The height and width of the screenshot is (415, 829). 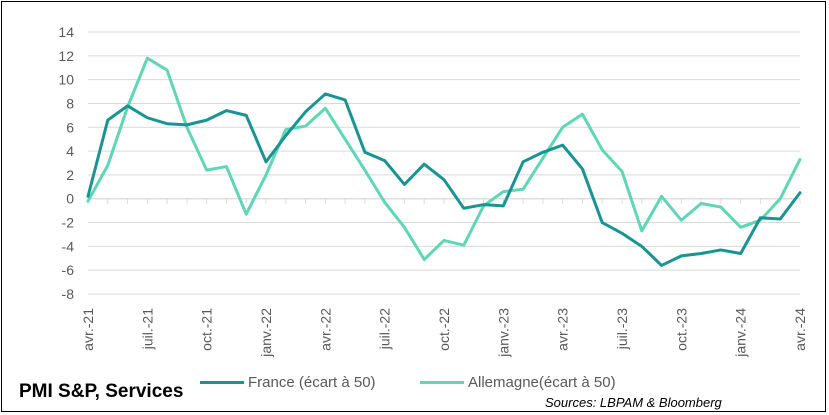 I want to click on y-tick-label: -4, so click(x=68, y=246).